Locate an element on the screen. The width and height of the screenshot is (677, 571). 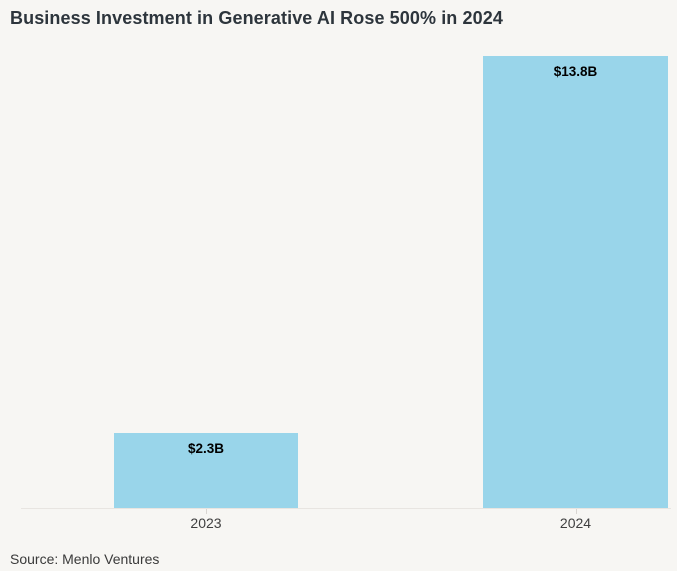
x-axis-tick-2023 is located at coordinates (206, 511).